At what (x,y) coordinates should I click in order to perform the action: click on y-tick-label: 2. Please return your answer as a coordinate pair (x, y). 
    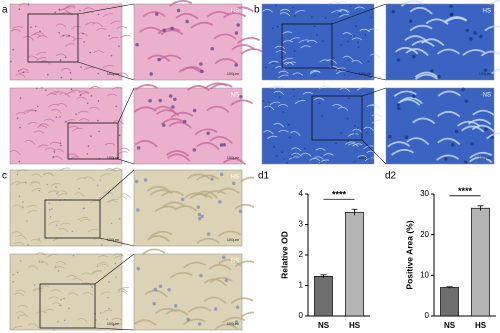
    Looking at the image, I should click on (301, 254).